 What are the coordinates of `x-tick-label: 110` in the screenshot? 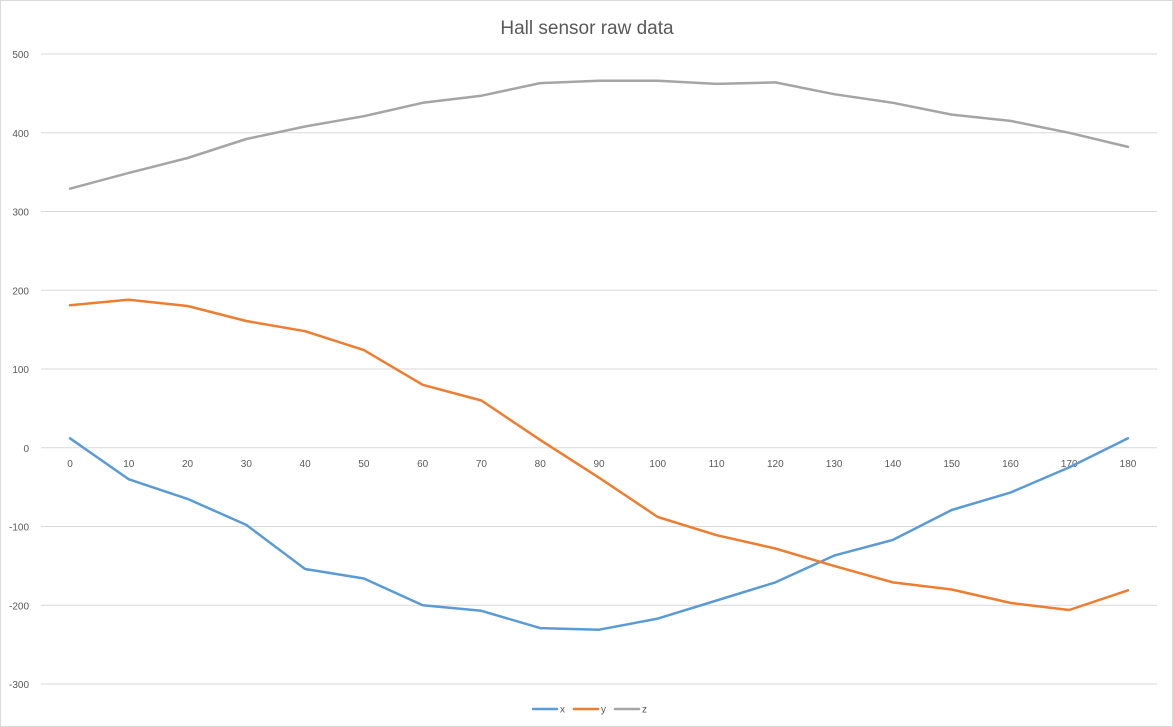 It's located at (717, 464).